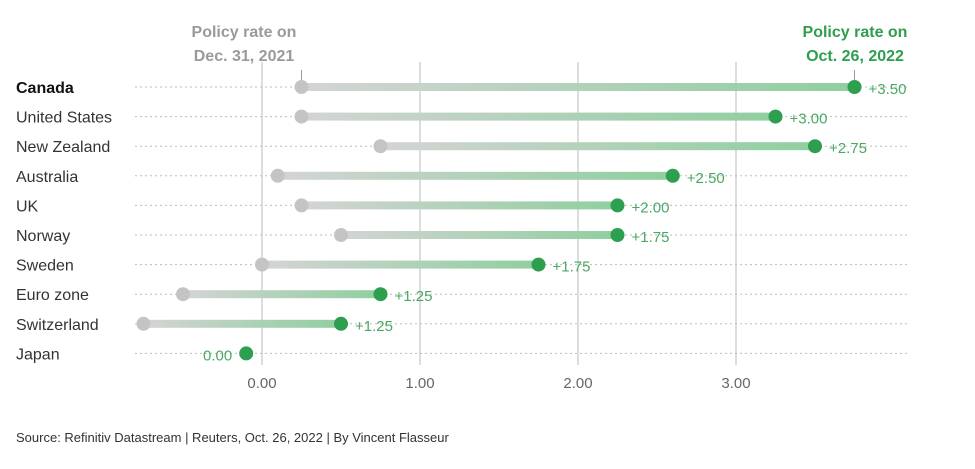  Describe the element at coordinates (577, 383) in the screenshot. I see `x-tick-label: 2.00` at that location.